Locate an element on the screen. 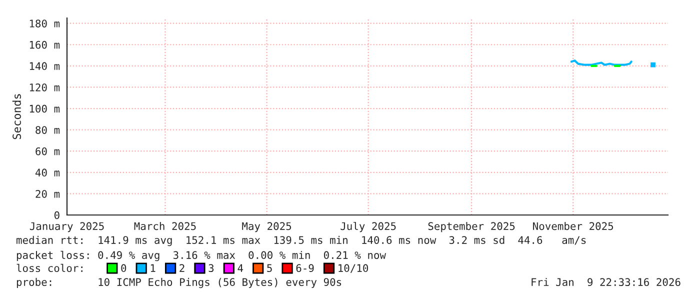  y-tick-label: 140 m is located at coordinates (45, 66).